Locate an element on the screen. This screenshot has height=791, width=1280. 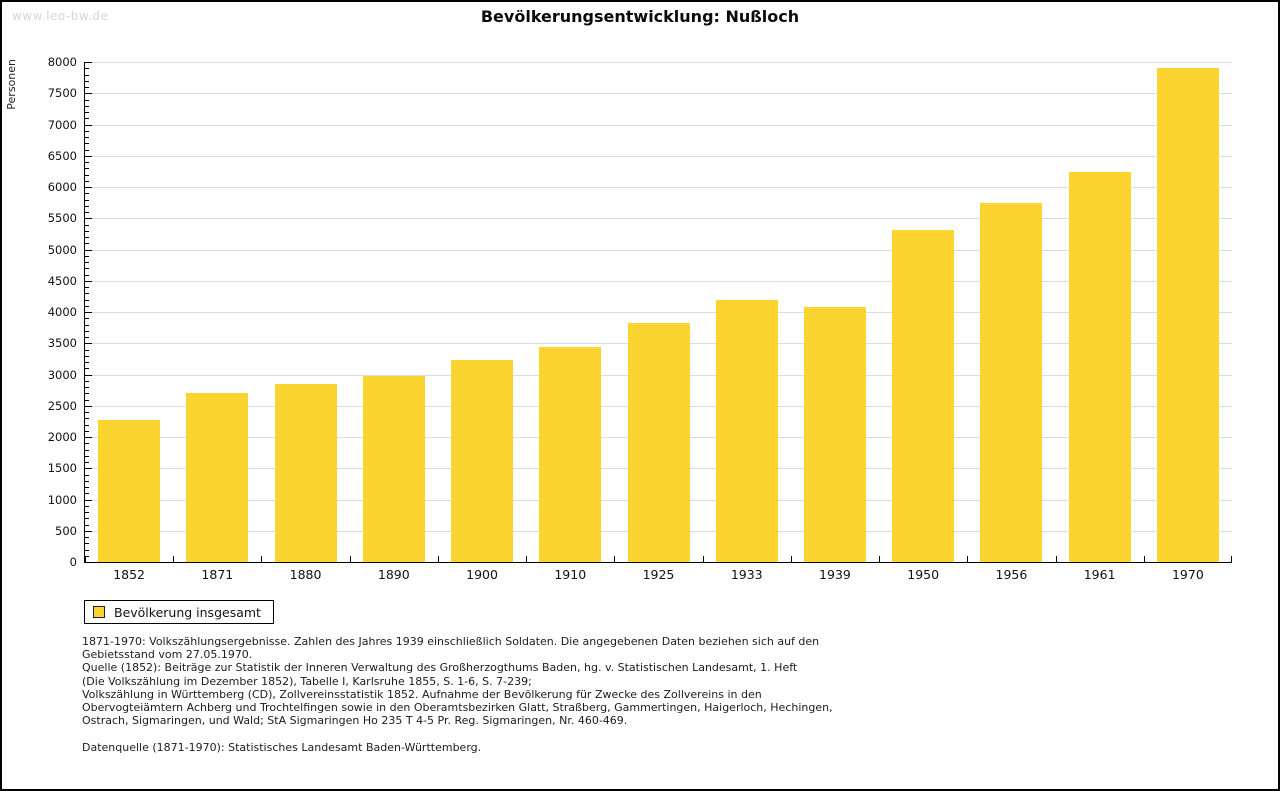
x-tick-label-1910: 1910 is located at coordinates (570, 574).